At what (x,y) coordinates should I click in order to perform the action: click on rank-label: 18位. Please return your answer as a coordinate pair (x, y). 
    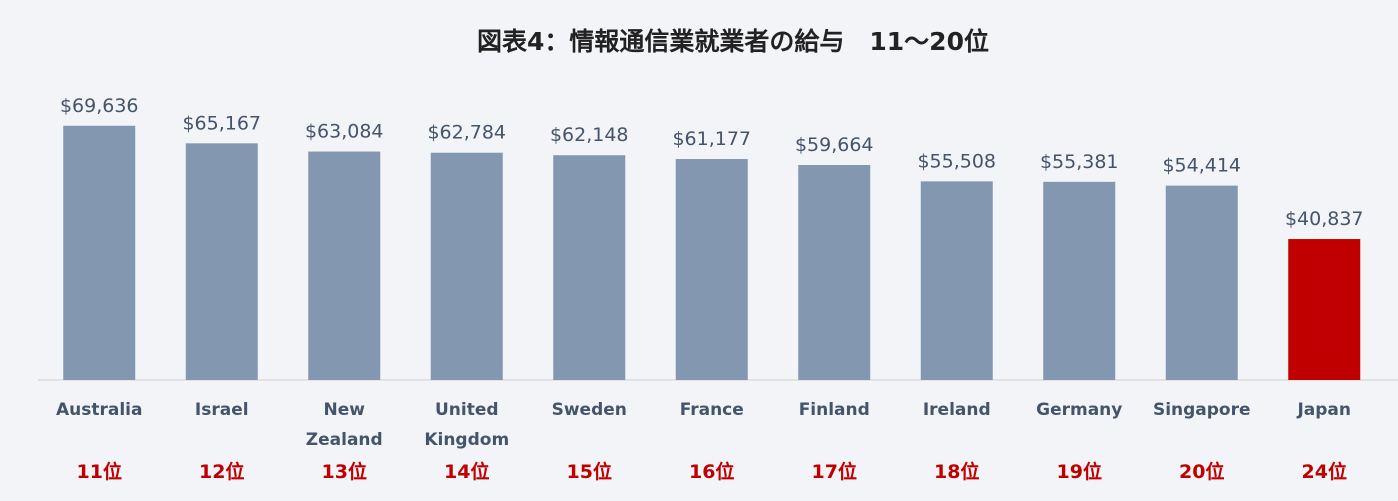
    Looking at the image, I should click on (957, 472).